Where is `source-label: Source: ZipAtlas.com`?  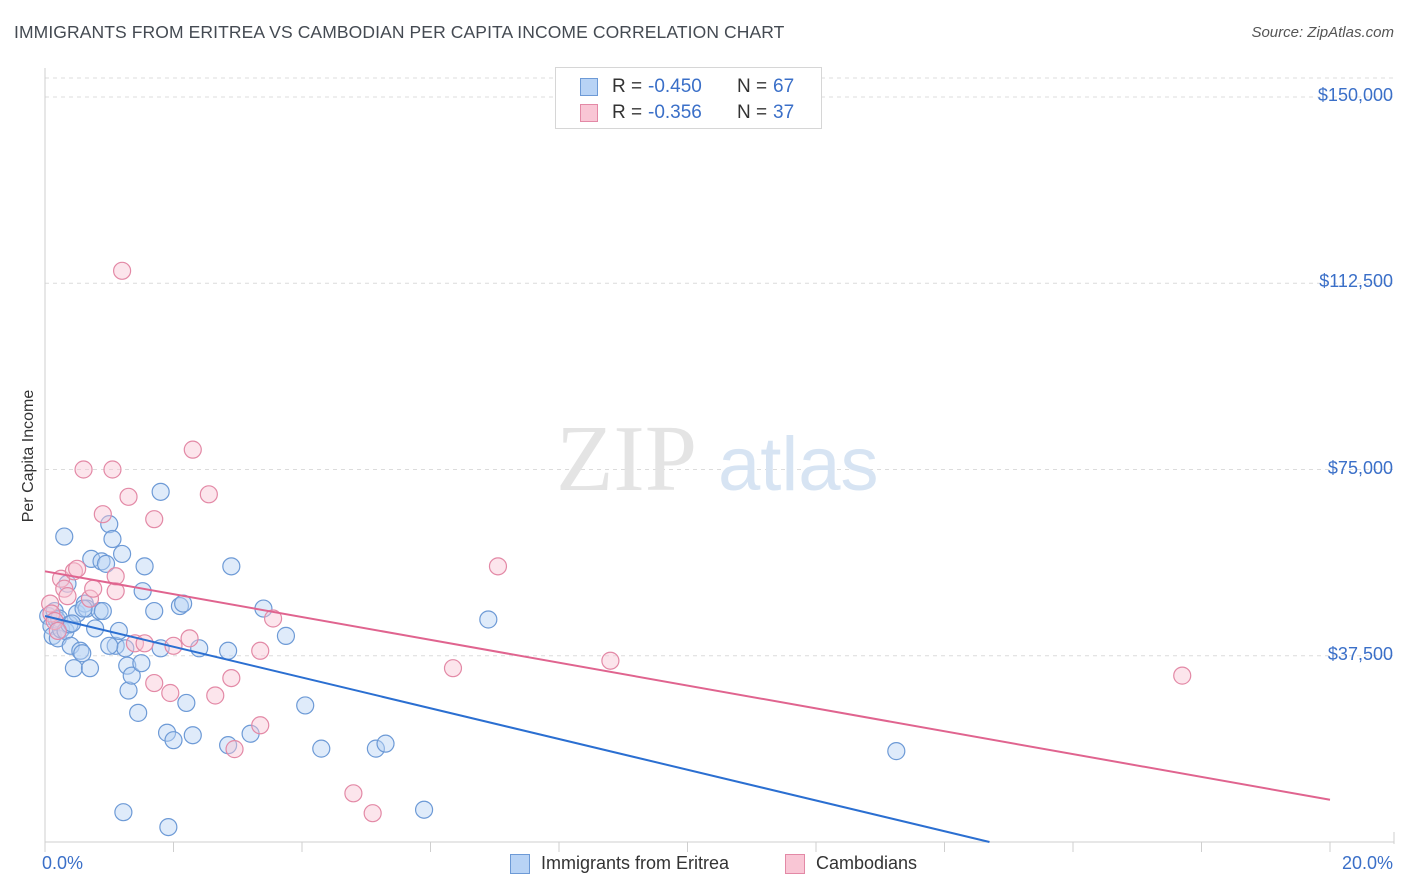
source-label: Source: ZipAtlas.com is located at coordinates (1322, 32).